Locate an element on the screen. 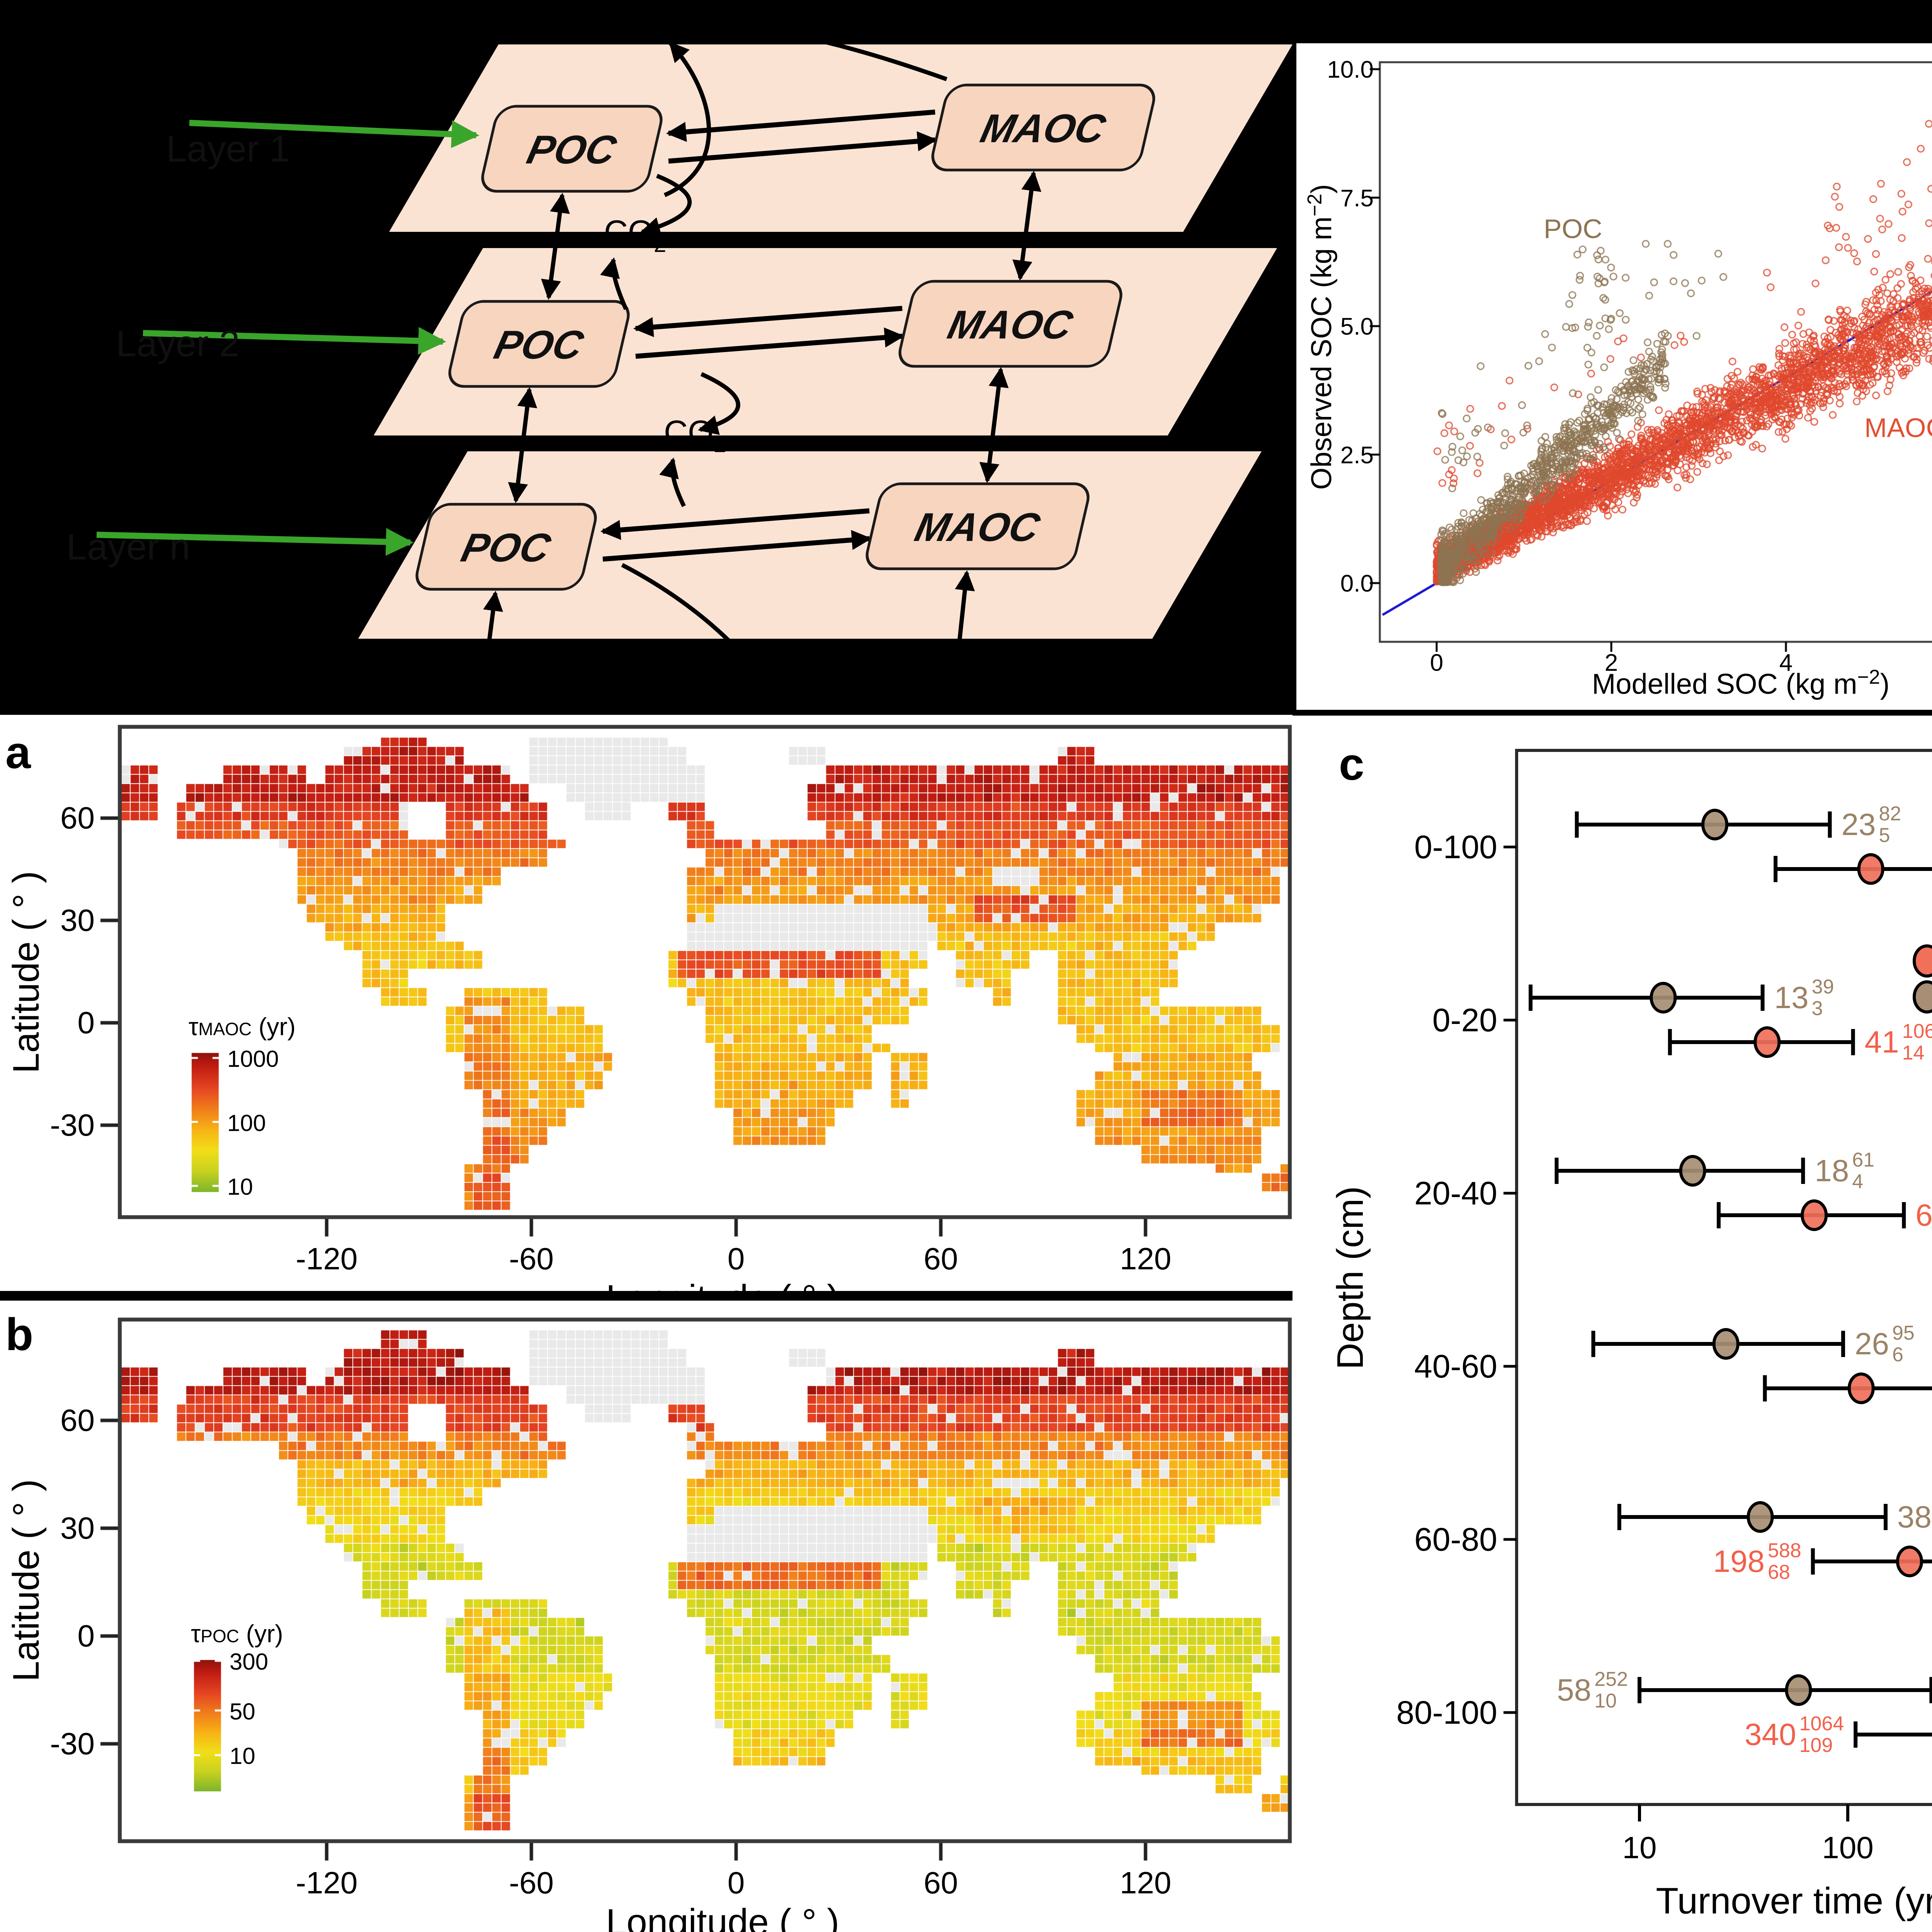 The image size is (1932, 1932). scatter-y-tick-label: 0.0 is located at coordinates (1357, 584).